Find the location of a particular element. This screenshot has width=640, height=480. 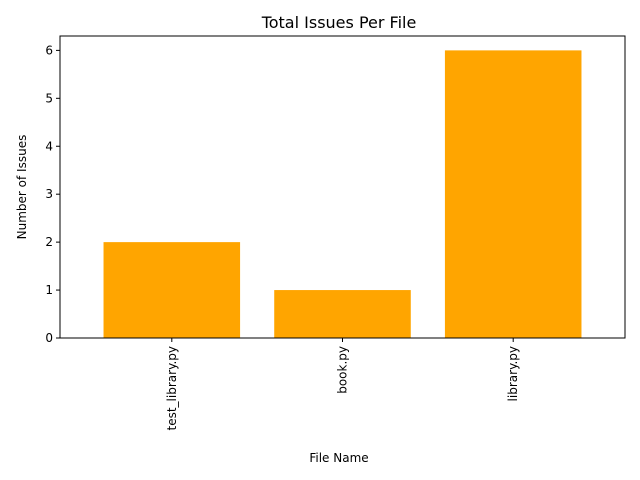

bar-book-py is located at coordinates (342, 314).